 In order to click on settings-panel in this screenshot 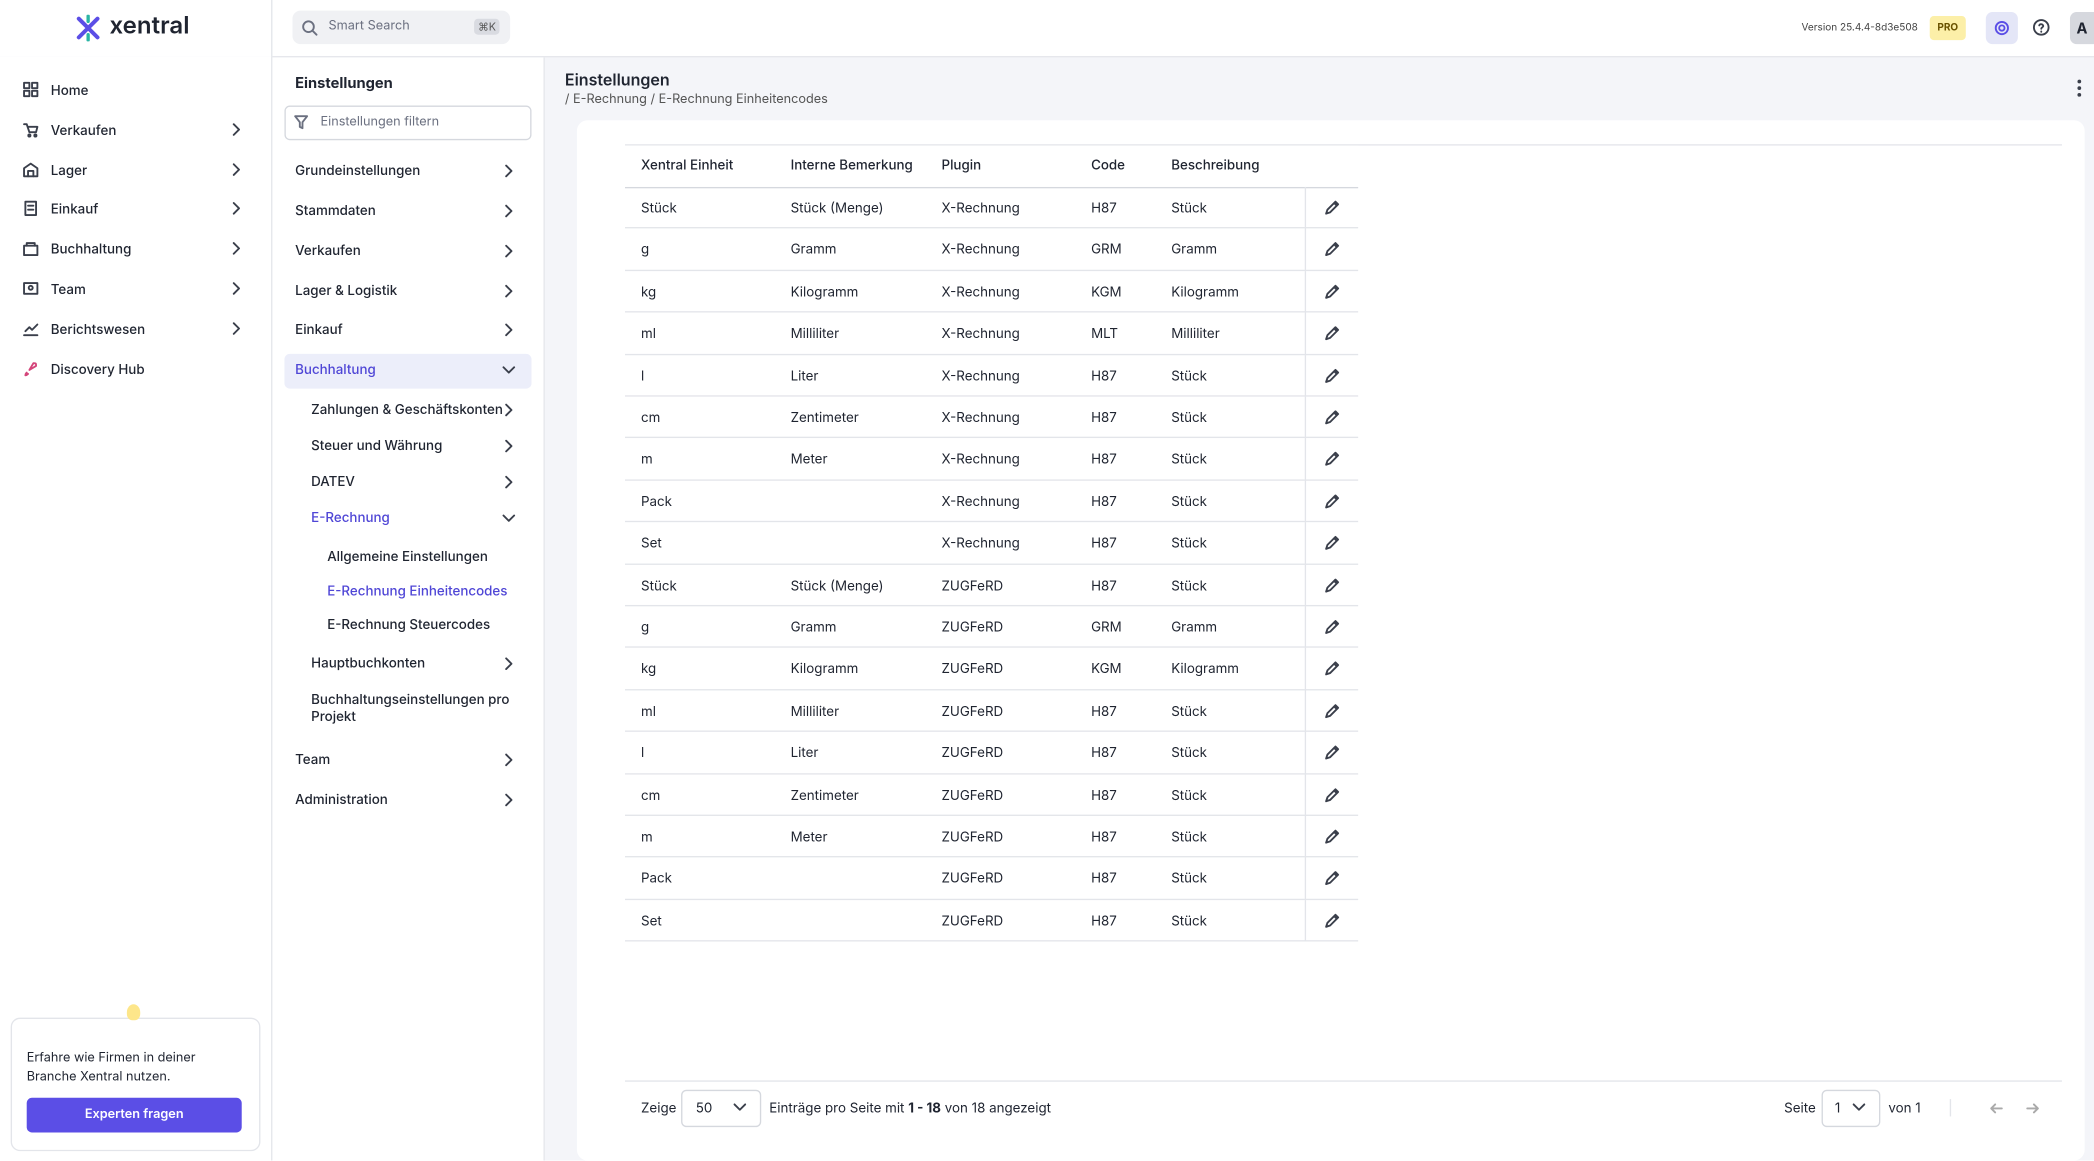, I will do `click(408, 609)`.